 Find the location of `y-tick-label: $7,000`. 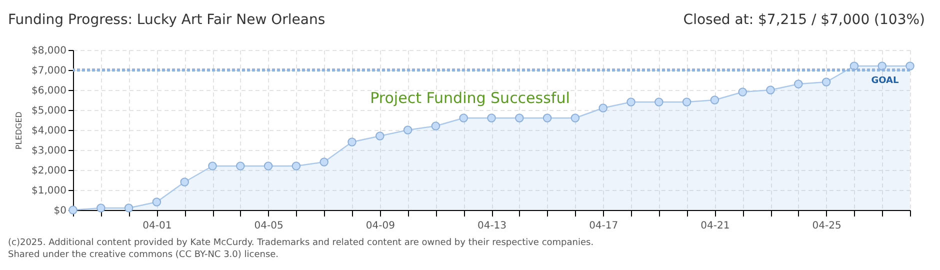

y-tick-label: $7,000 is located at coordinates (49, 71).